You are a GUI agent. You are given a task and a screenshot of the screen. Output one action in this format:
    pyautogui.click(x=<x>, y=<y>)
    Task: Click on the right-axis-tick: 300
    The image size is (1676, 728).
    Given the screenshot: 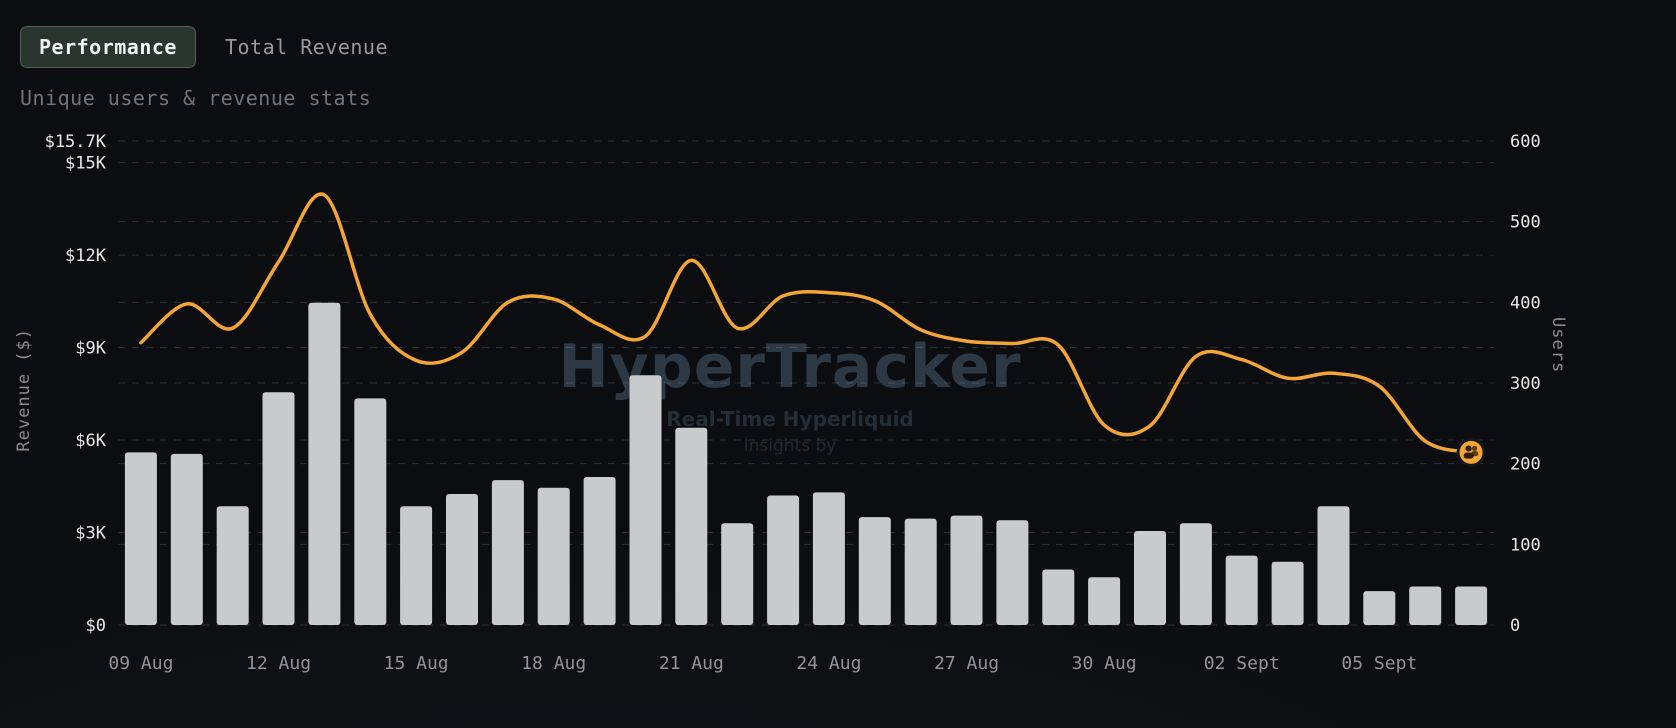 What is the action you would take?
    pyautogui.click(x=1525, y=384)
    